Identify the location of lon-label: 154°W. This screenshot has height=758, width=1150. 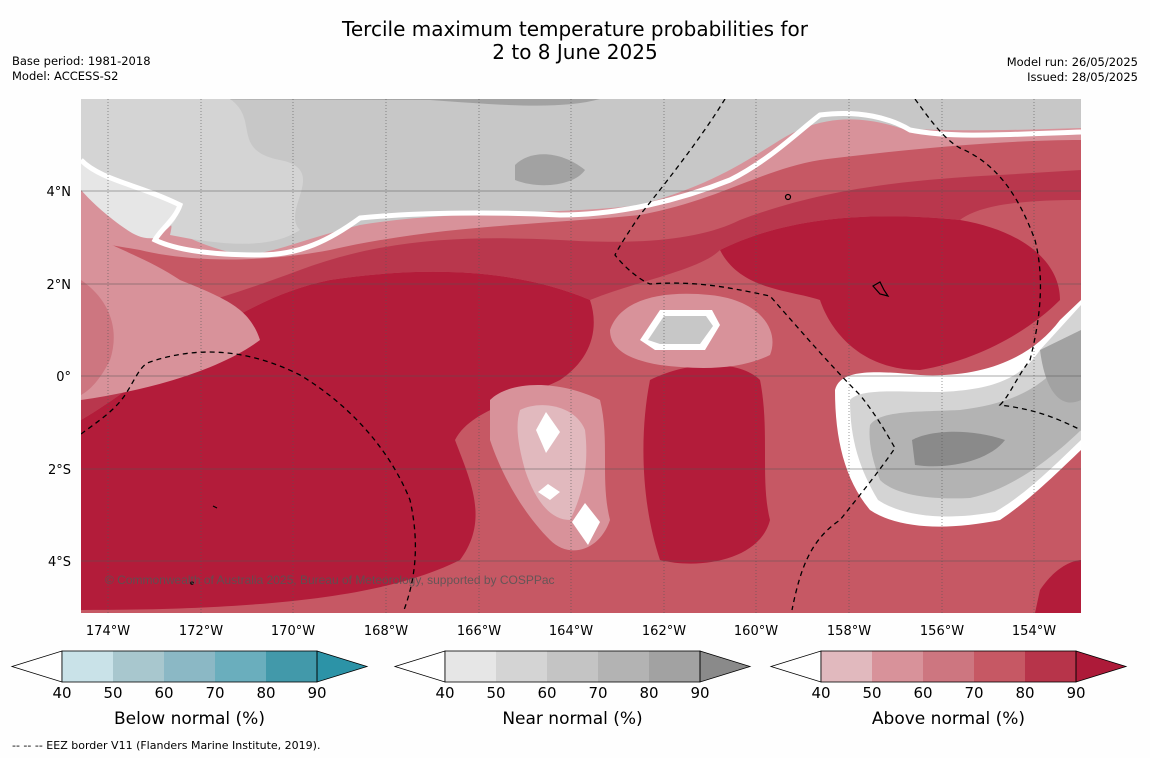
(1034, 631).